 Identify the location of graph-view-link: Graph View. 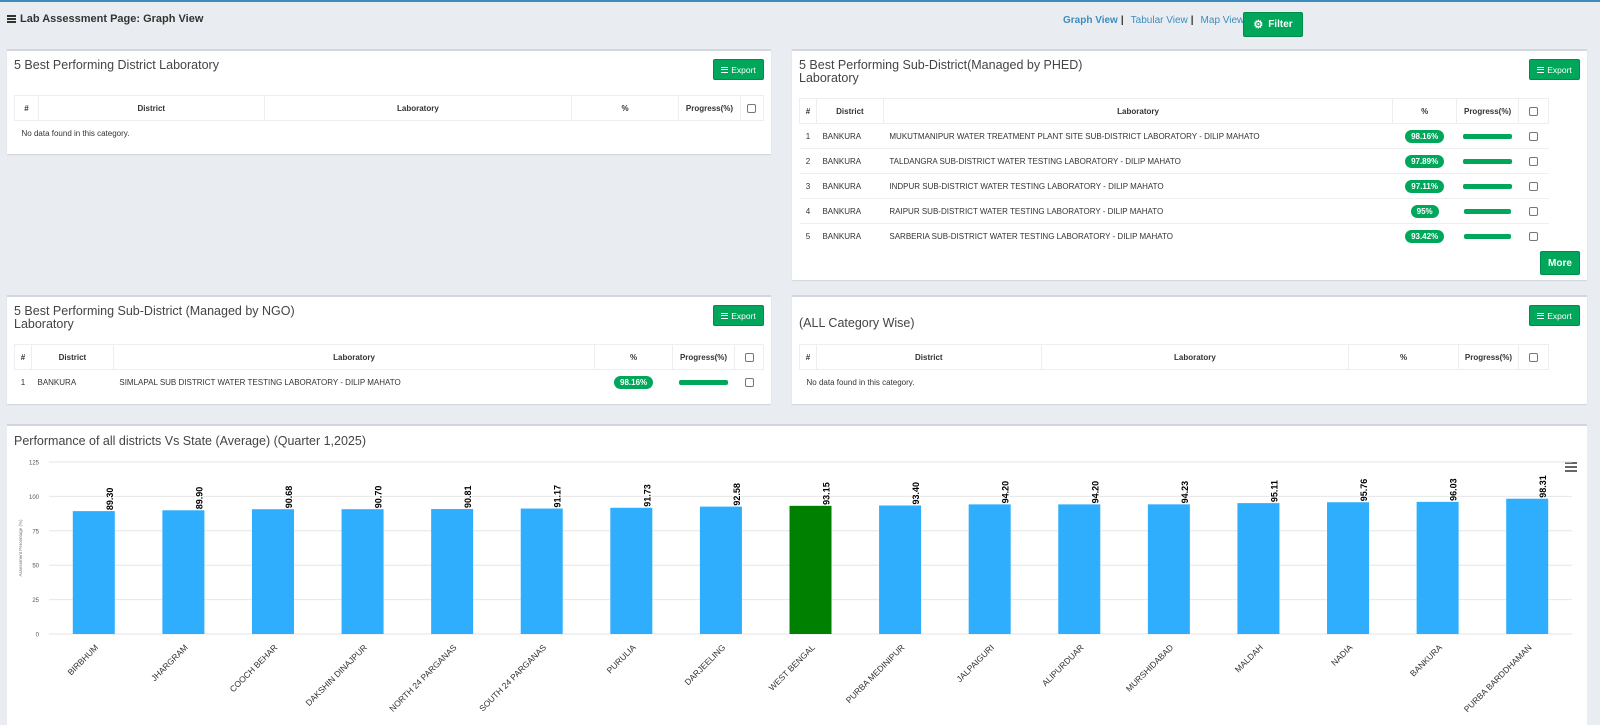
(1090, 20).